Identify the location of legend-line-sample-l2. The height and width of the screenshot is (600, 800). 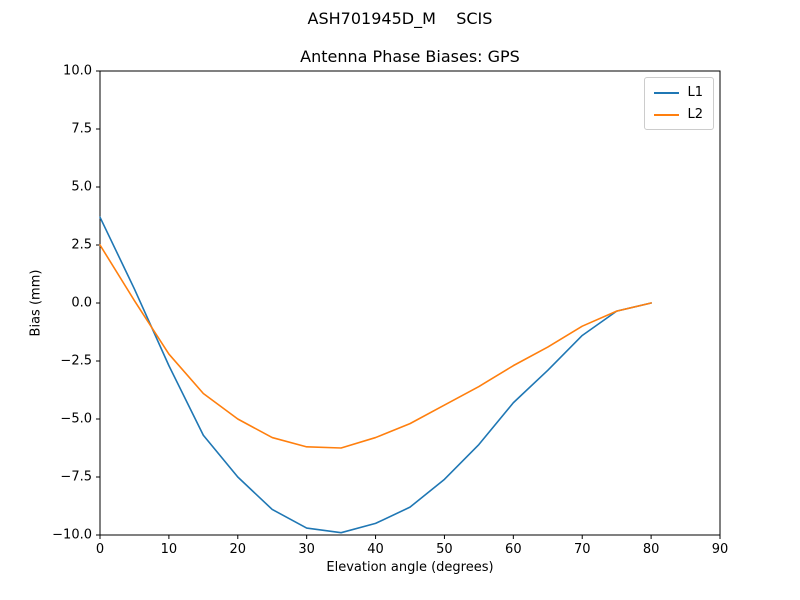
(667, 114).